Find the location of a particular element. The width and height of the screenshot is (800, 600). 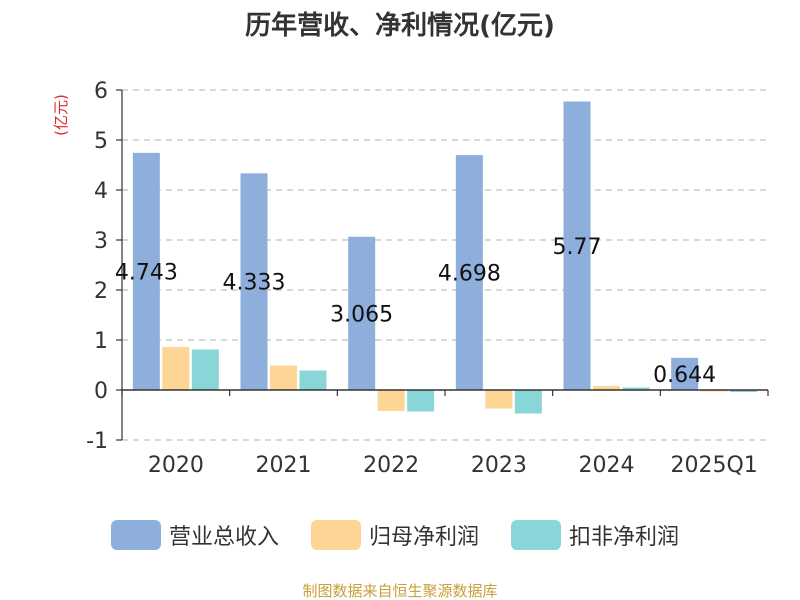

bar-2022-营业总收入 is located at coordinates (362, 313).